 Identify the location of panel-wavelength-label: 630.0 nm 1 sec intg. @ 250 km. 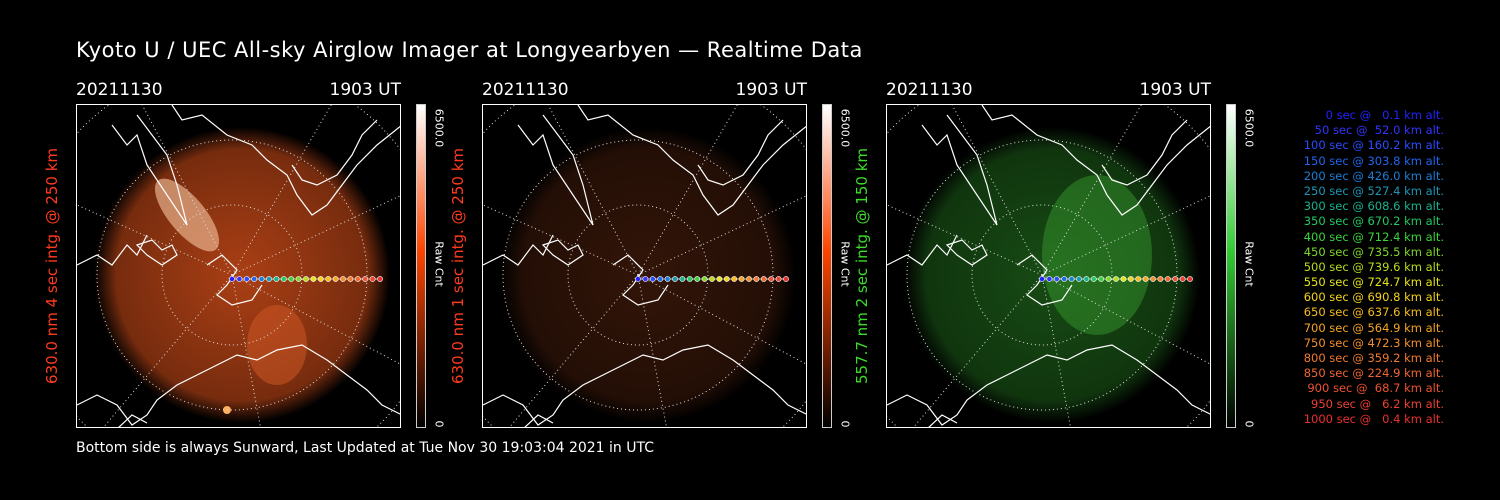
(458, 266).